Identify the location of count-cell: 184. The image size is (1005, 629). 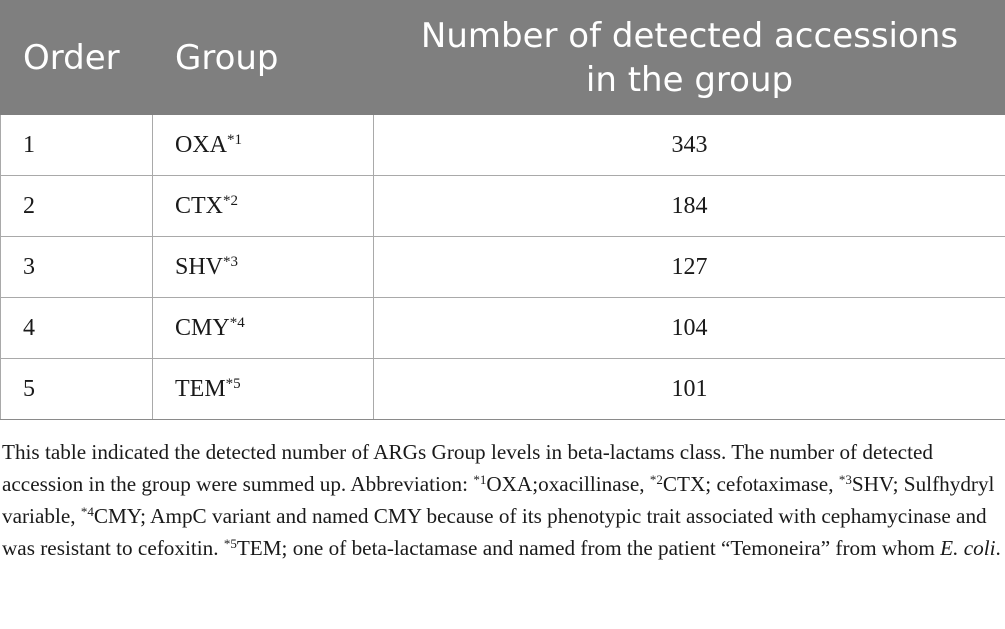
(689, 206).